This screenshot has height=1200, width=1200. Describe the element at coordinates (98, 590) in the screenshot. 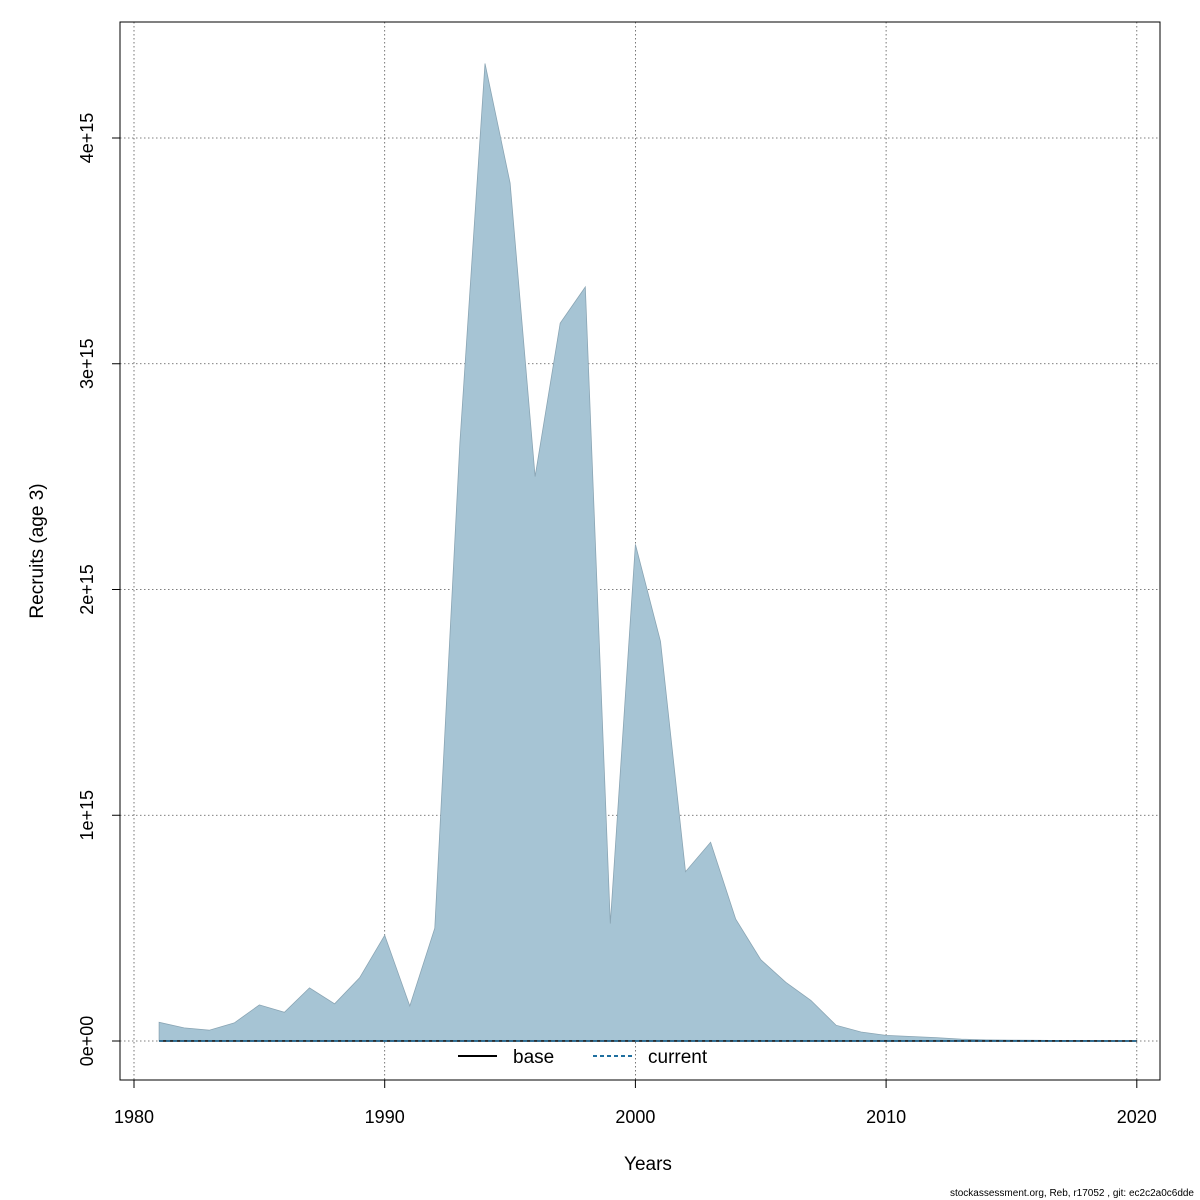

I see `y-axis: 0e+00 1e+15 2e+15 3e+15 4e+15` at that location.